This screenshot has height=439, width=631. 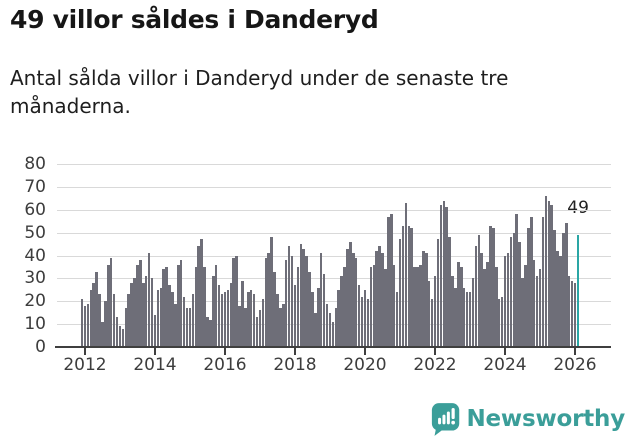 I want to click on y-axis-tick-label: 20, so click(x=35, y=301).